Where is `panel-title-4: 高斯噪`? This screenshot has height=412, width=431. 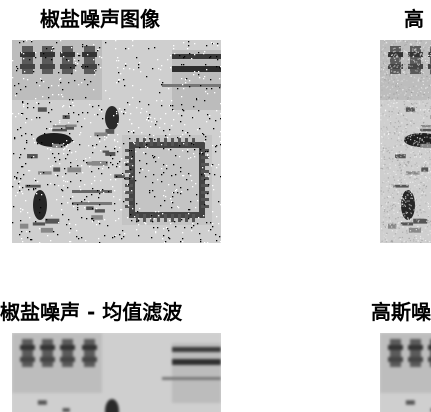 panel-title-4: 高斯噪 is located at coordinates (401, 312).